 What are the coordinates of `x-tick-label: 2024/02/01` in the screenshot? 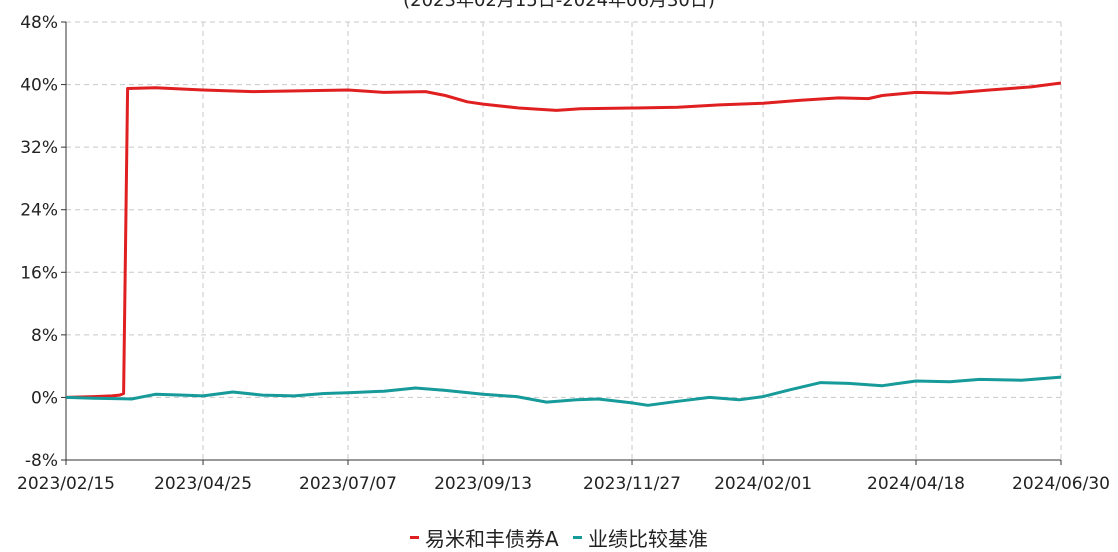 It's located at (763, 484).